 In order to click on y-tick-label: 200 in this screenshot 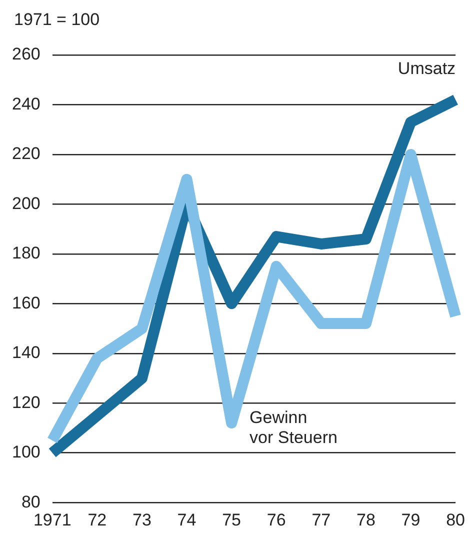, I will do `click(26, 203)`.